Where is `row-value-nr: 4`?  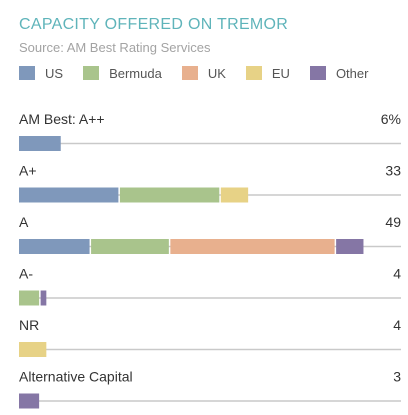 row-value-nr: 4 is located at coordinates (397, 325).